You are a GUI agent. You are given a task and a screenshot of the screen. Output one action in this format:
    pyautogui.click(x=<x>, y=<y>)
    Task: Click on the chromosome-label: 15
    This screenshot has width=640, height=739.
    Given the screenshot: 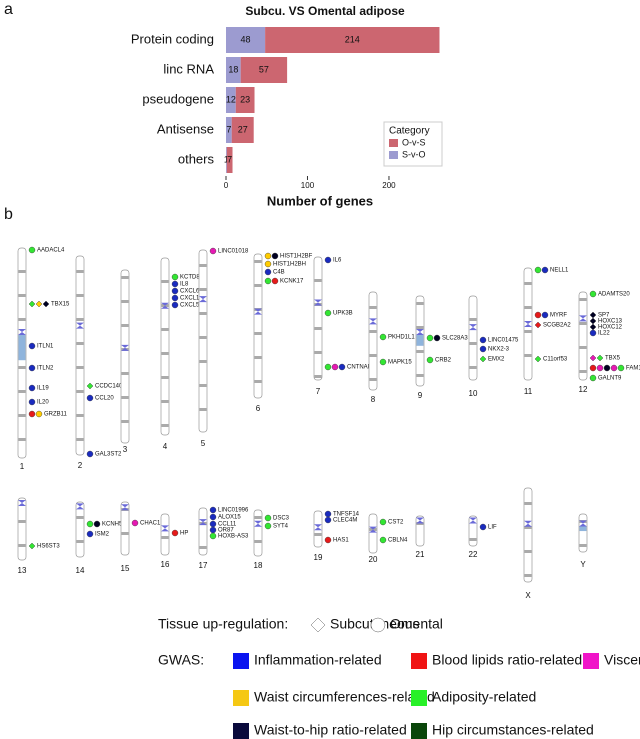 What is the action you would take?
    pyautogui.click(x=125, y=568)
    